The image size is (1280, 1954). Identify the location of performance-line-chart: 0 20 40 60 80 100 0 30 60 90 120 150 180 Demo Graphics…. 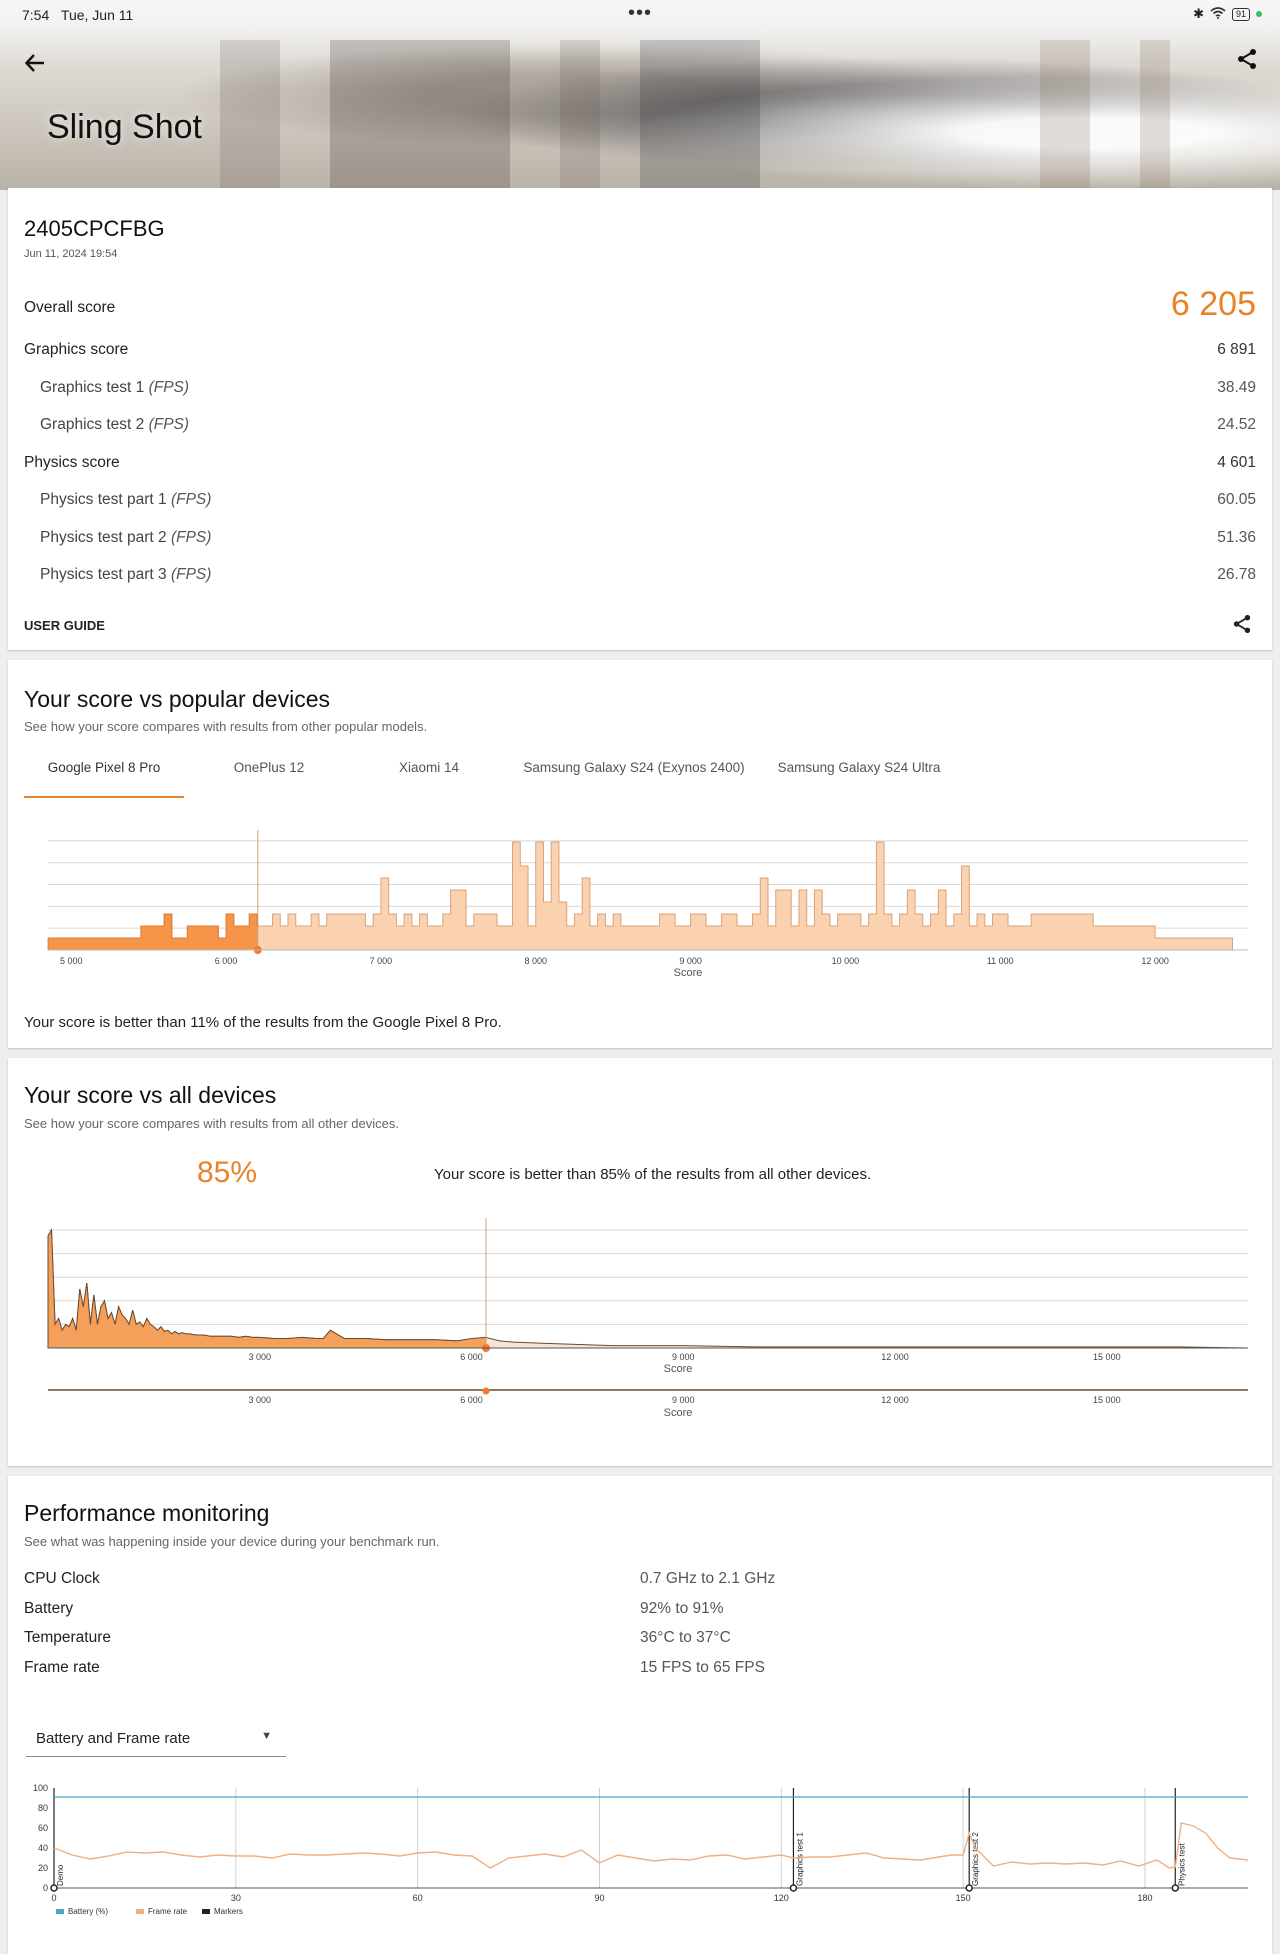
(641, 1849).